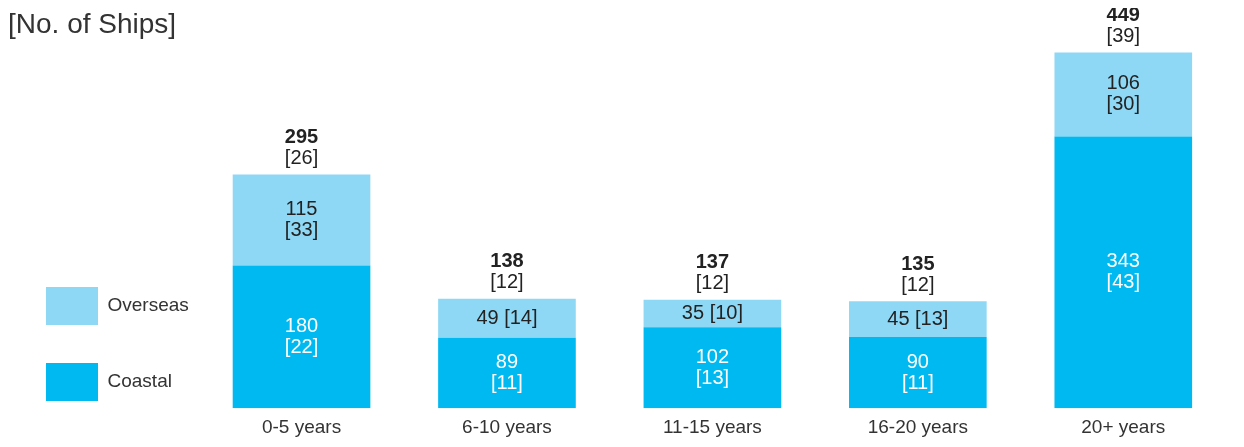  What do you see at coordinates (301, 146) in the screenshot?
I see `total-label: 295 [26]` at bounding box center [301, 146].